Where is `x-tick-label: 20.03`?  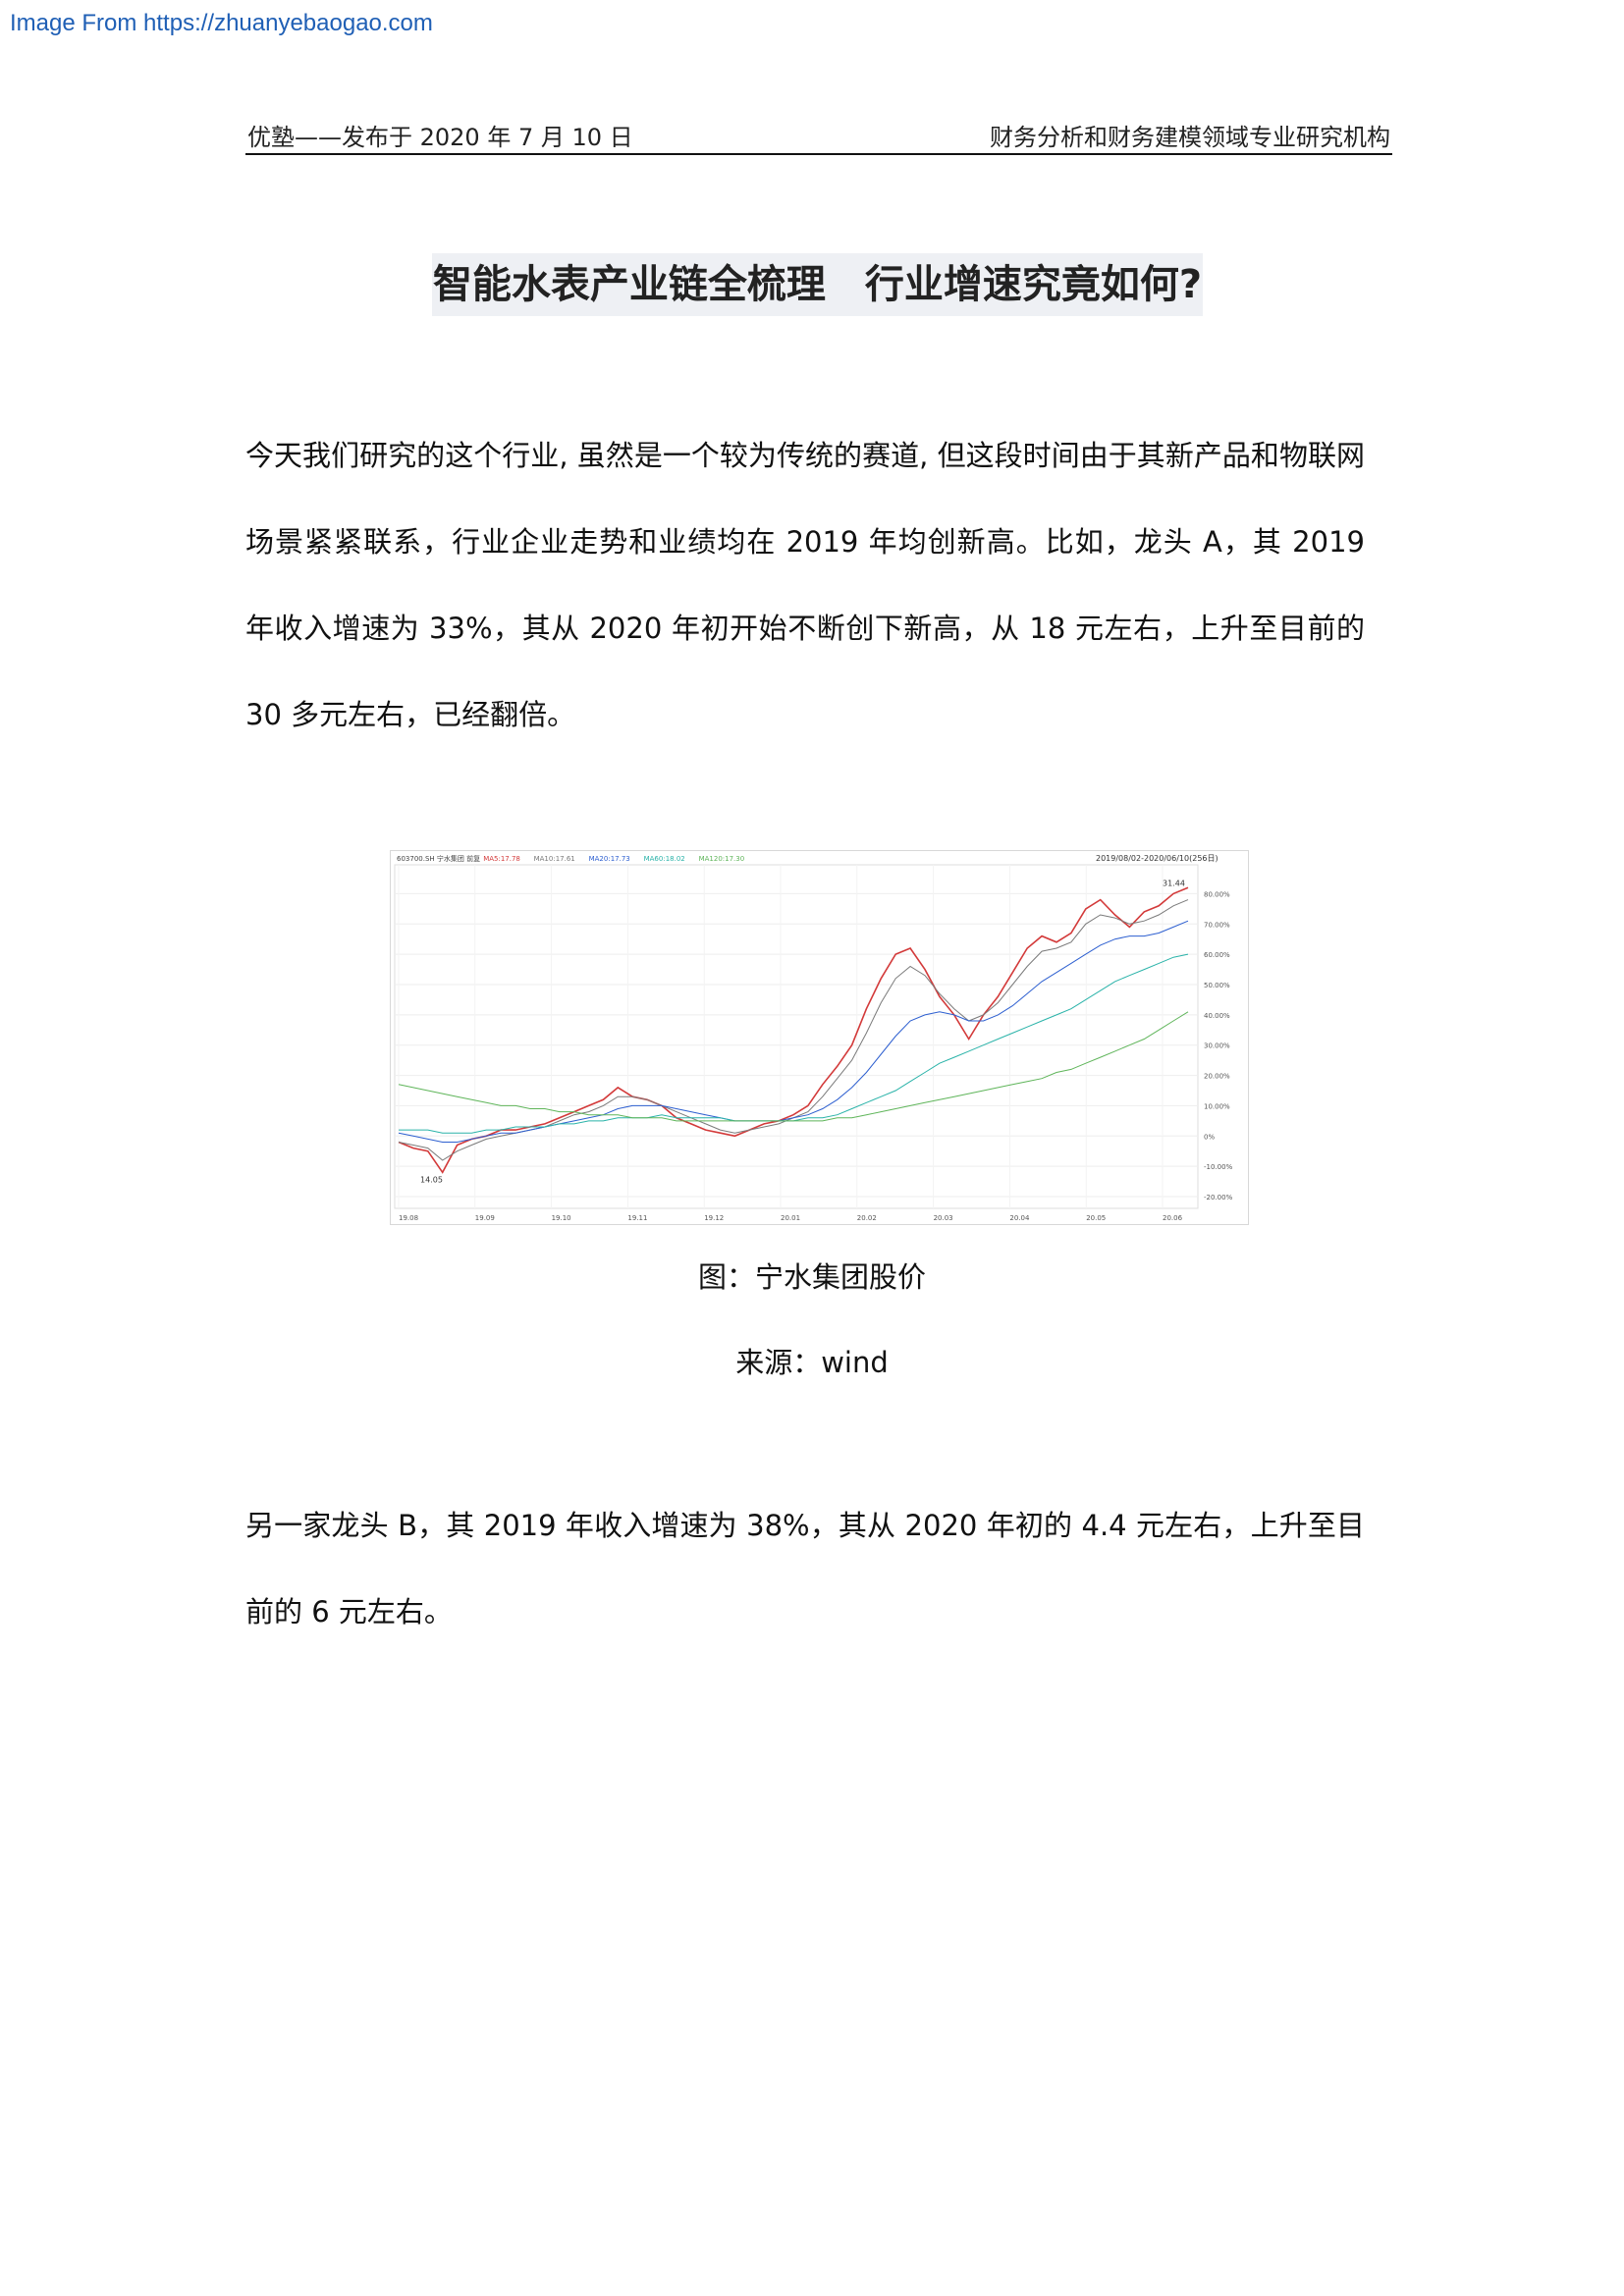 x-tick-label: 20.03 is located at coordinates (943, 1218).